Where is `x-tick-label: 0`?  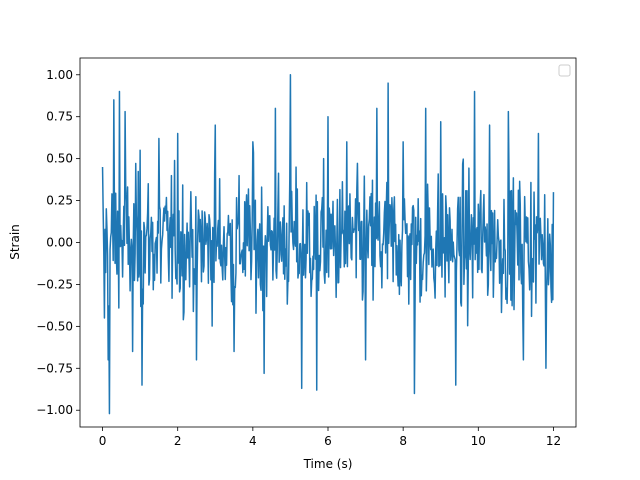 x-tick-label: 0 is located at coordinates (103, 441).